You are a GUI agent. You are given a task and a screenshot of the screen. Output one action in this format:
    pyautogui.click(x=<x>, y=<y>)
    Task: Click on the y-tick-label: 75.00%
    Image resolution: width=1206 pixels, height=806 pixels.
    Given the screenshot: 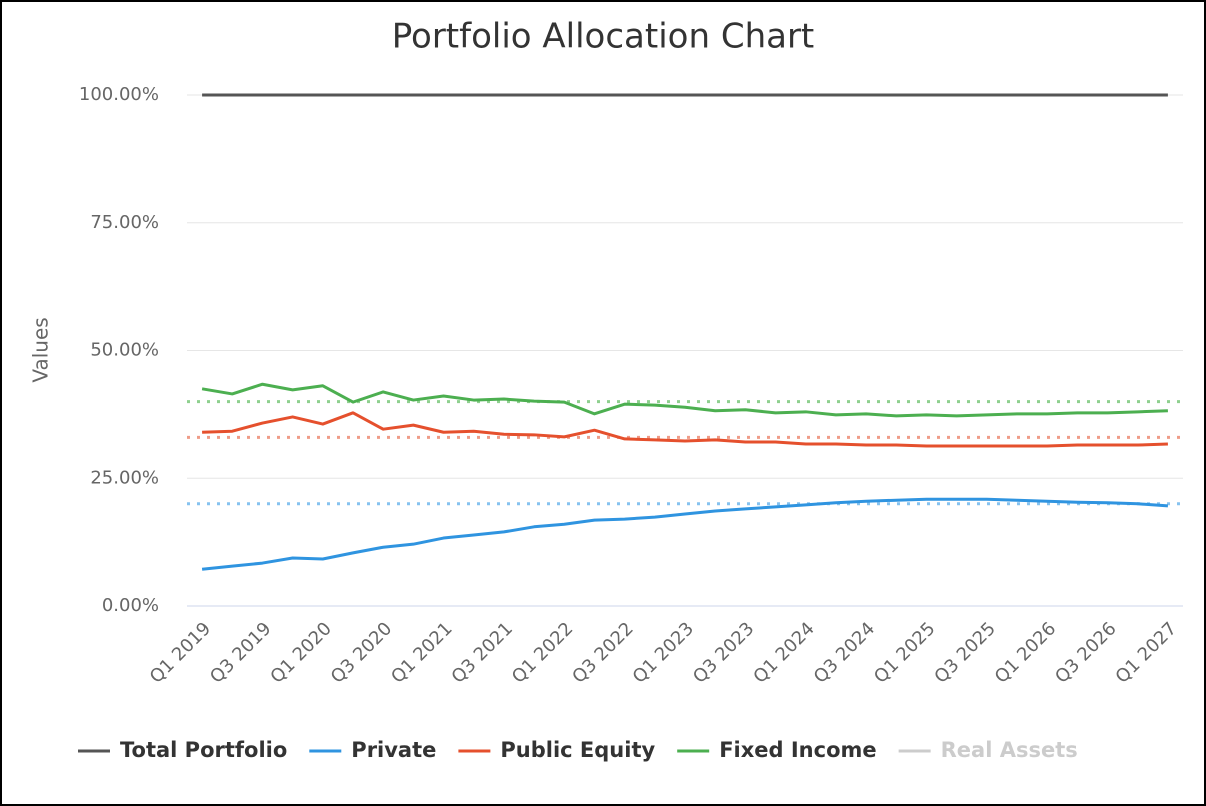 What is the action you would take?
    pyautogui.click(x=124, y=222)
    